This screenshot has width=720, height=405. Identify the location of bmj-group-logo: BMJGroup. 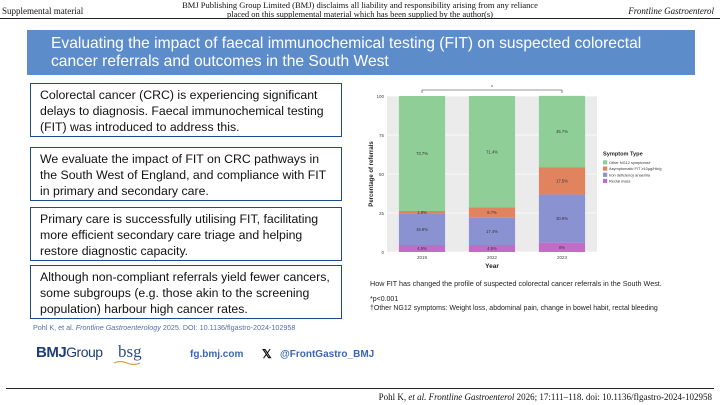
(69, 352).